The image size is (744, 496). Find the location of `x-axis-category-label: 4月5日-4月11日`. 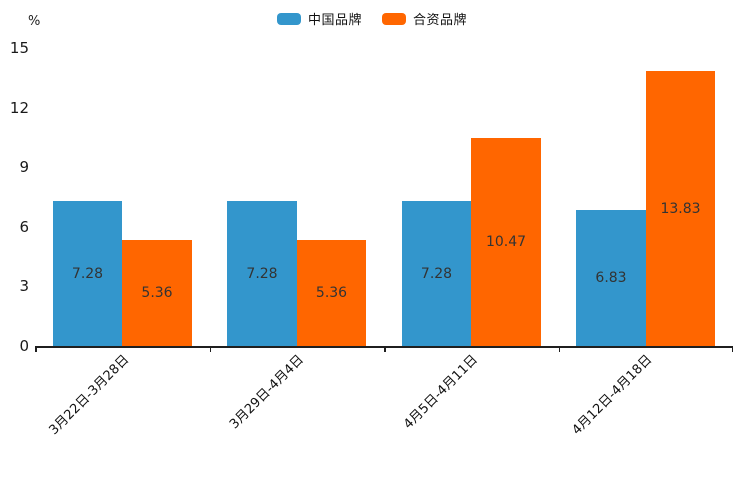

x-axis-category-label: 4月5日-4月11日 is located at coordinates (441, 392).